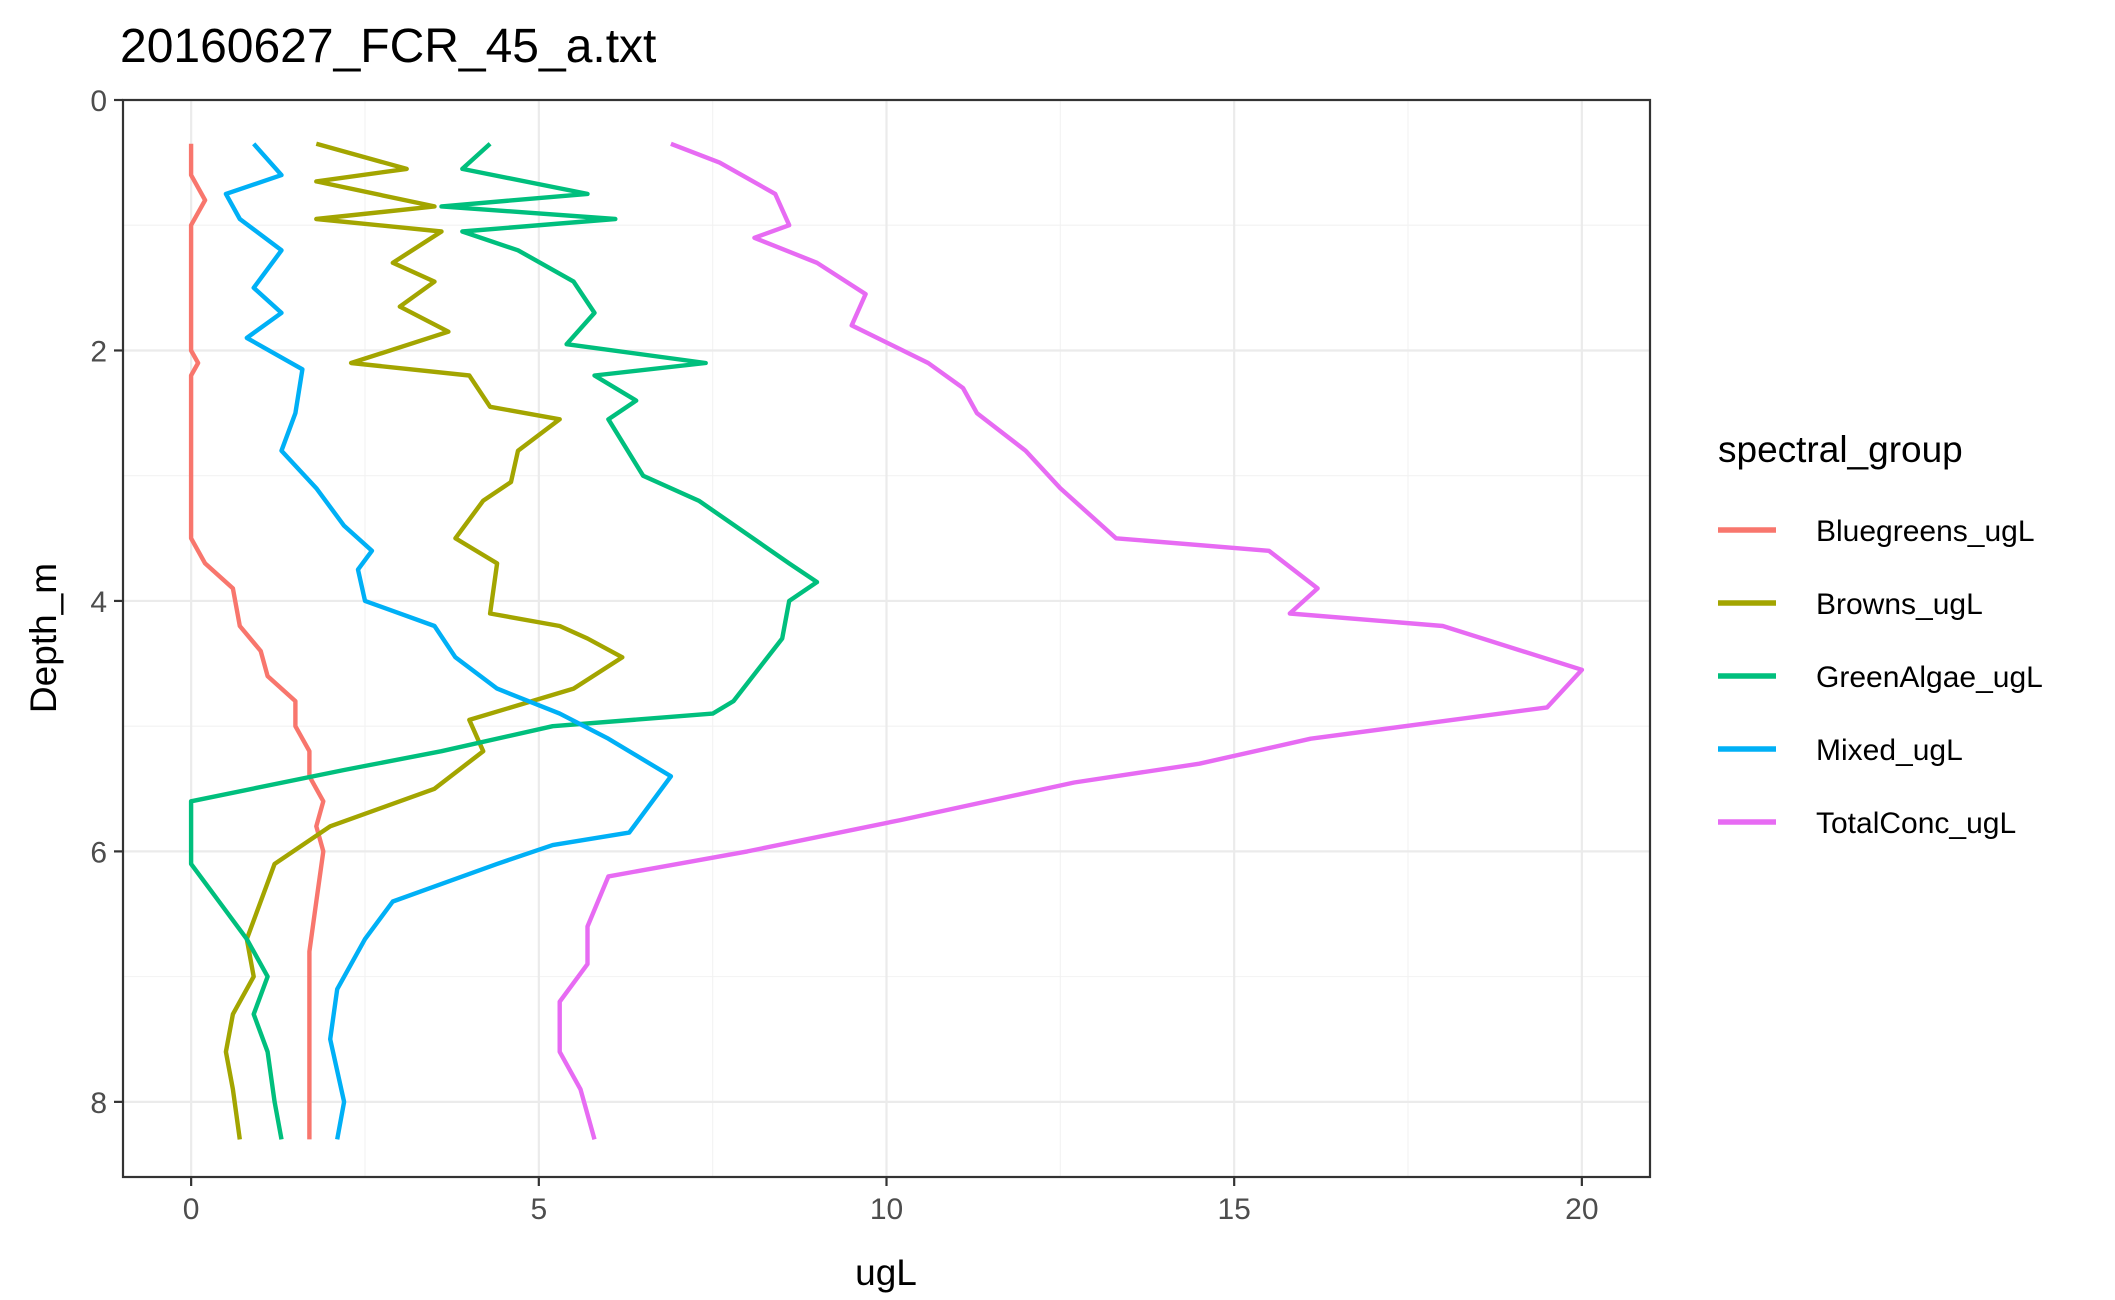 The height and width of the screenshot is (1300, 2115). I want to click on y-axis-title: Depth_m, so click(43, 638).